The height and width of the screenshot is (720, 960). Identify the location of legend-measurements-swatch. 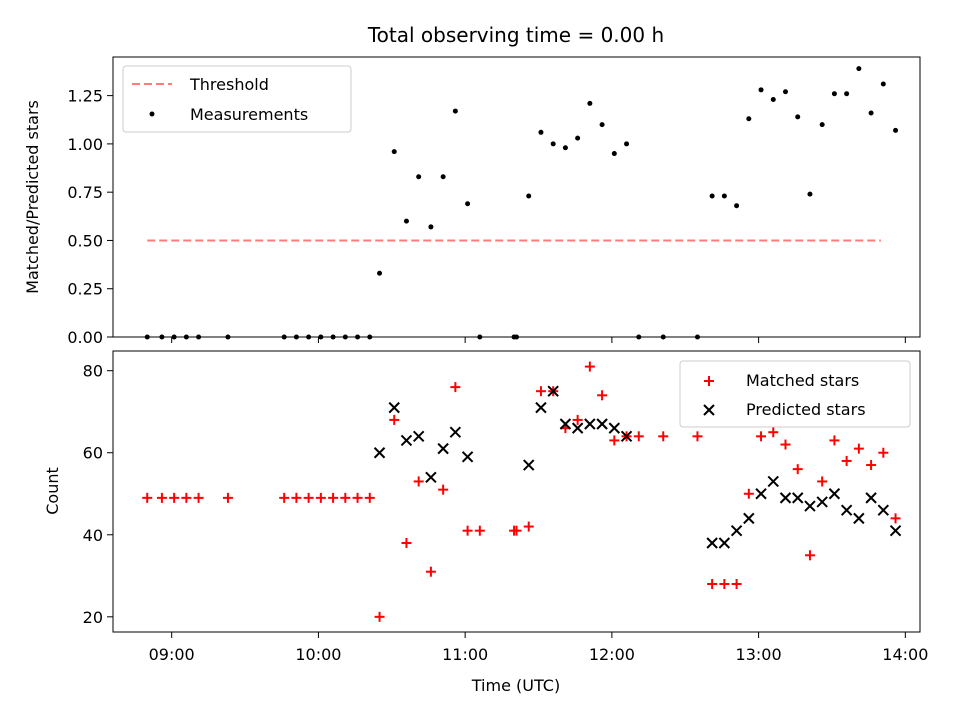
(152, 114).